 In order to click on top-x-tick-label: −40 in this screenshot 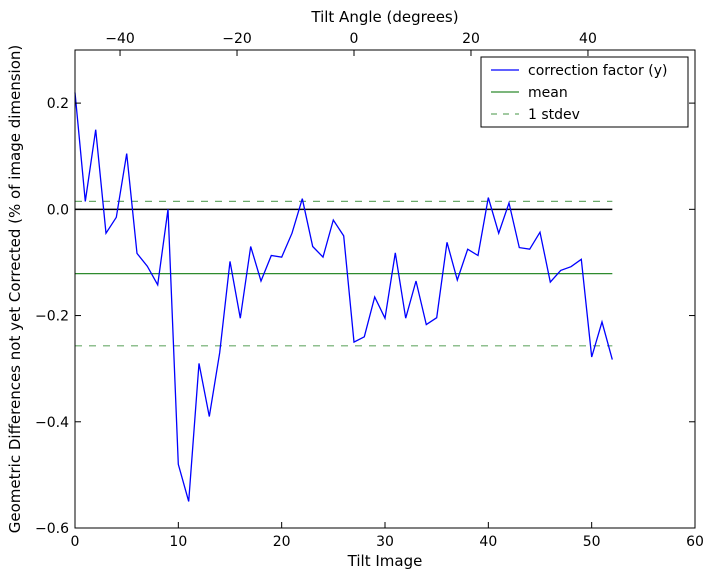, I will do `click(120, 39)`.